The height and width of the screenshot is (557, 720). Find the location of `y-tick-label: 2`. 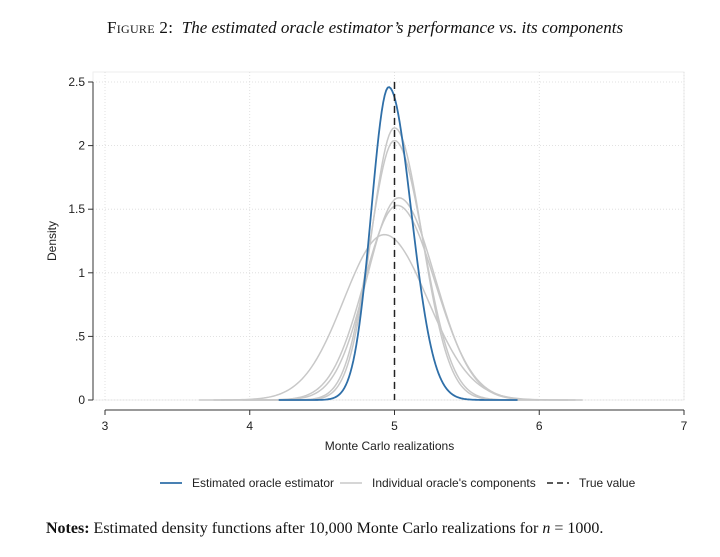

y-tick-label: 2 is located at coordinates (81, 146).